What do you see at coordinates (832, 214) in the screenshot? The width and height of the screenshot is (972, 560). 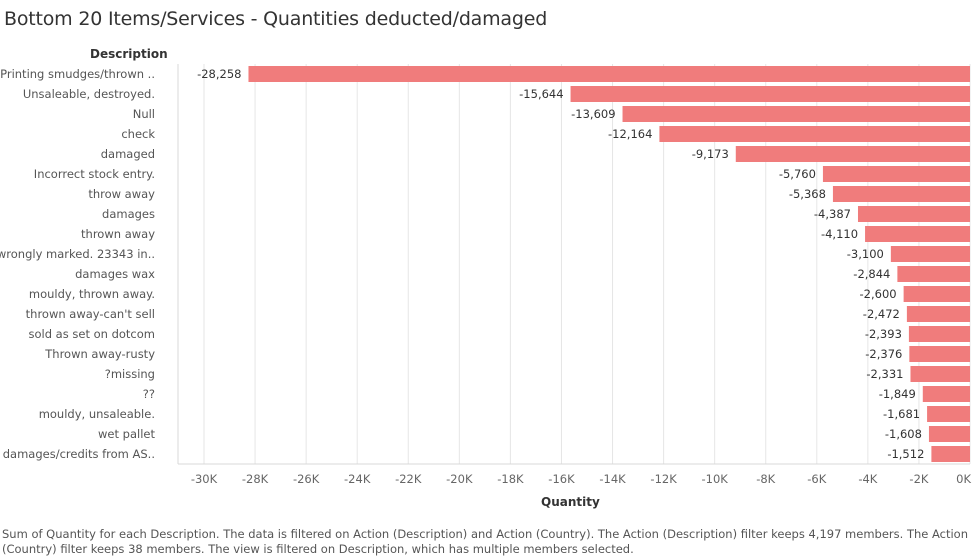 I see `data-label: -4,387` at bounding box center [832, 214].